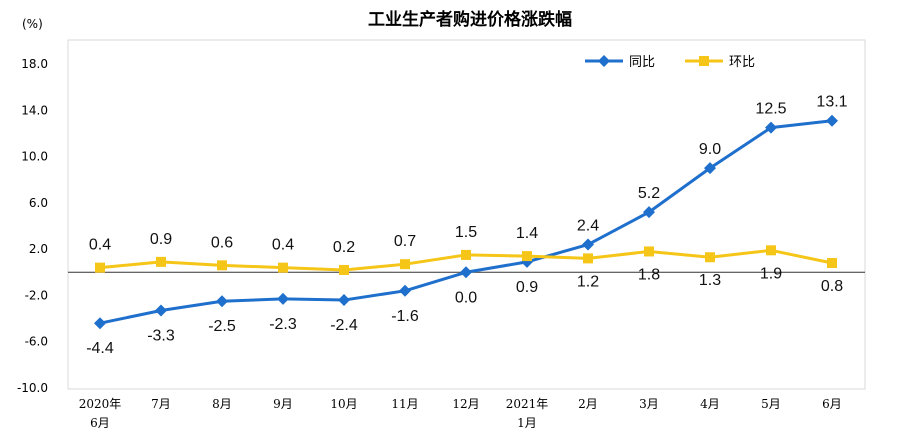 The height and width of the screenshot is (438, 900). Describe the element at coordinates (161, 404) in the screenshot. I see `x-tick-label: 7月` at that location.